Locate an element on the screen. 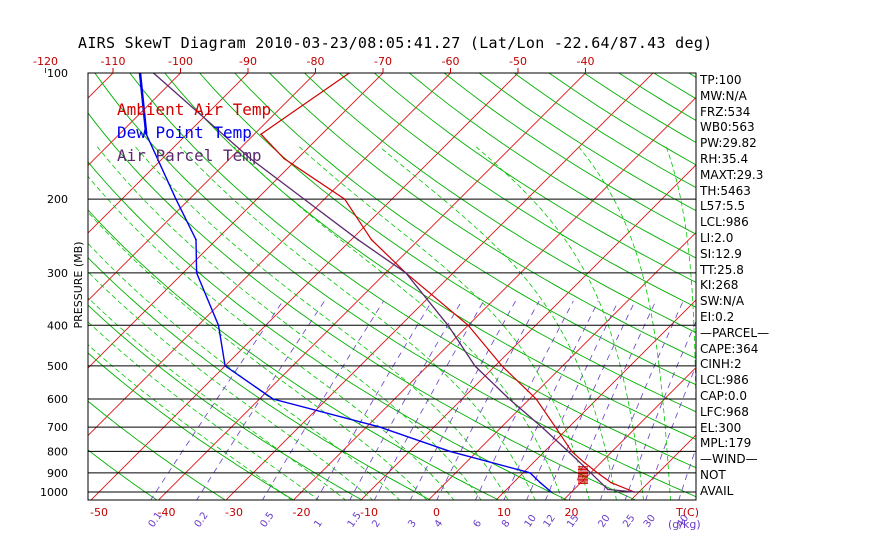 The image size is (870, 560). pressure-tick-label: 300 is located at coordinates (57, 273).